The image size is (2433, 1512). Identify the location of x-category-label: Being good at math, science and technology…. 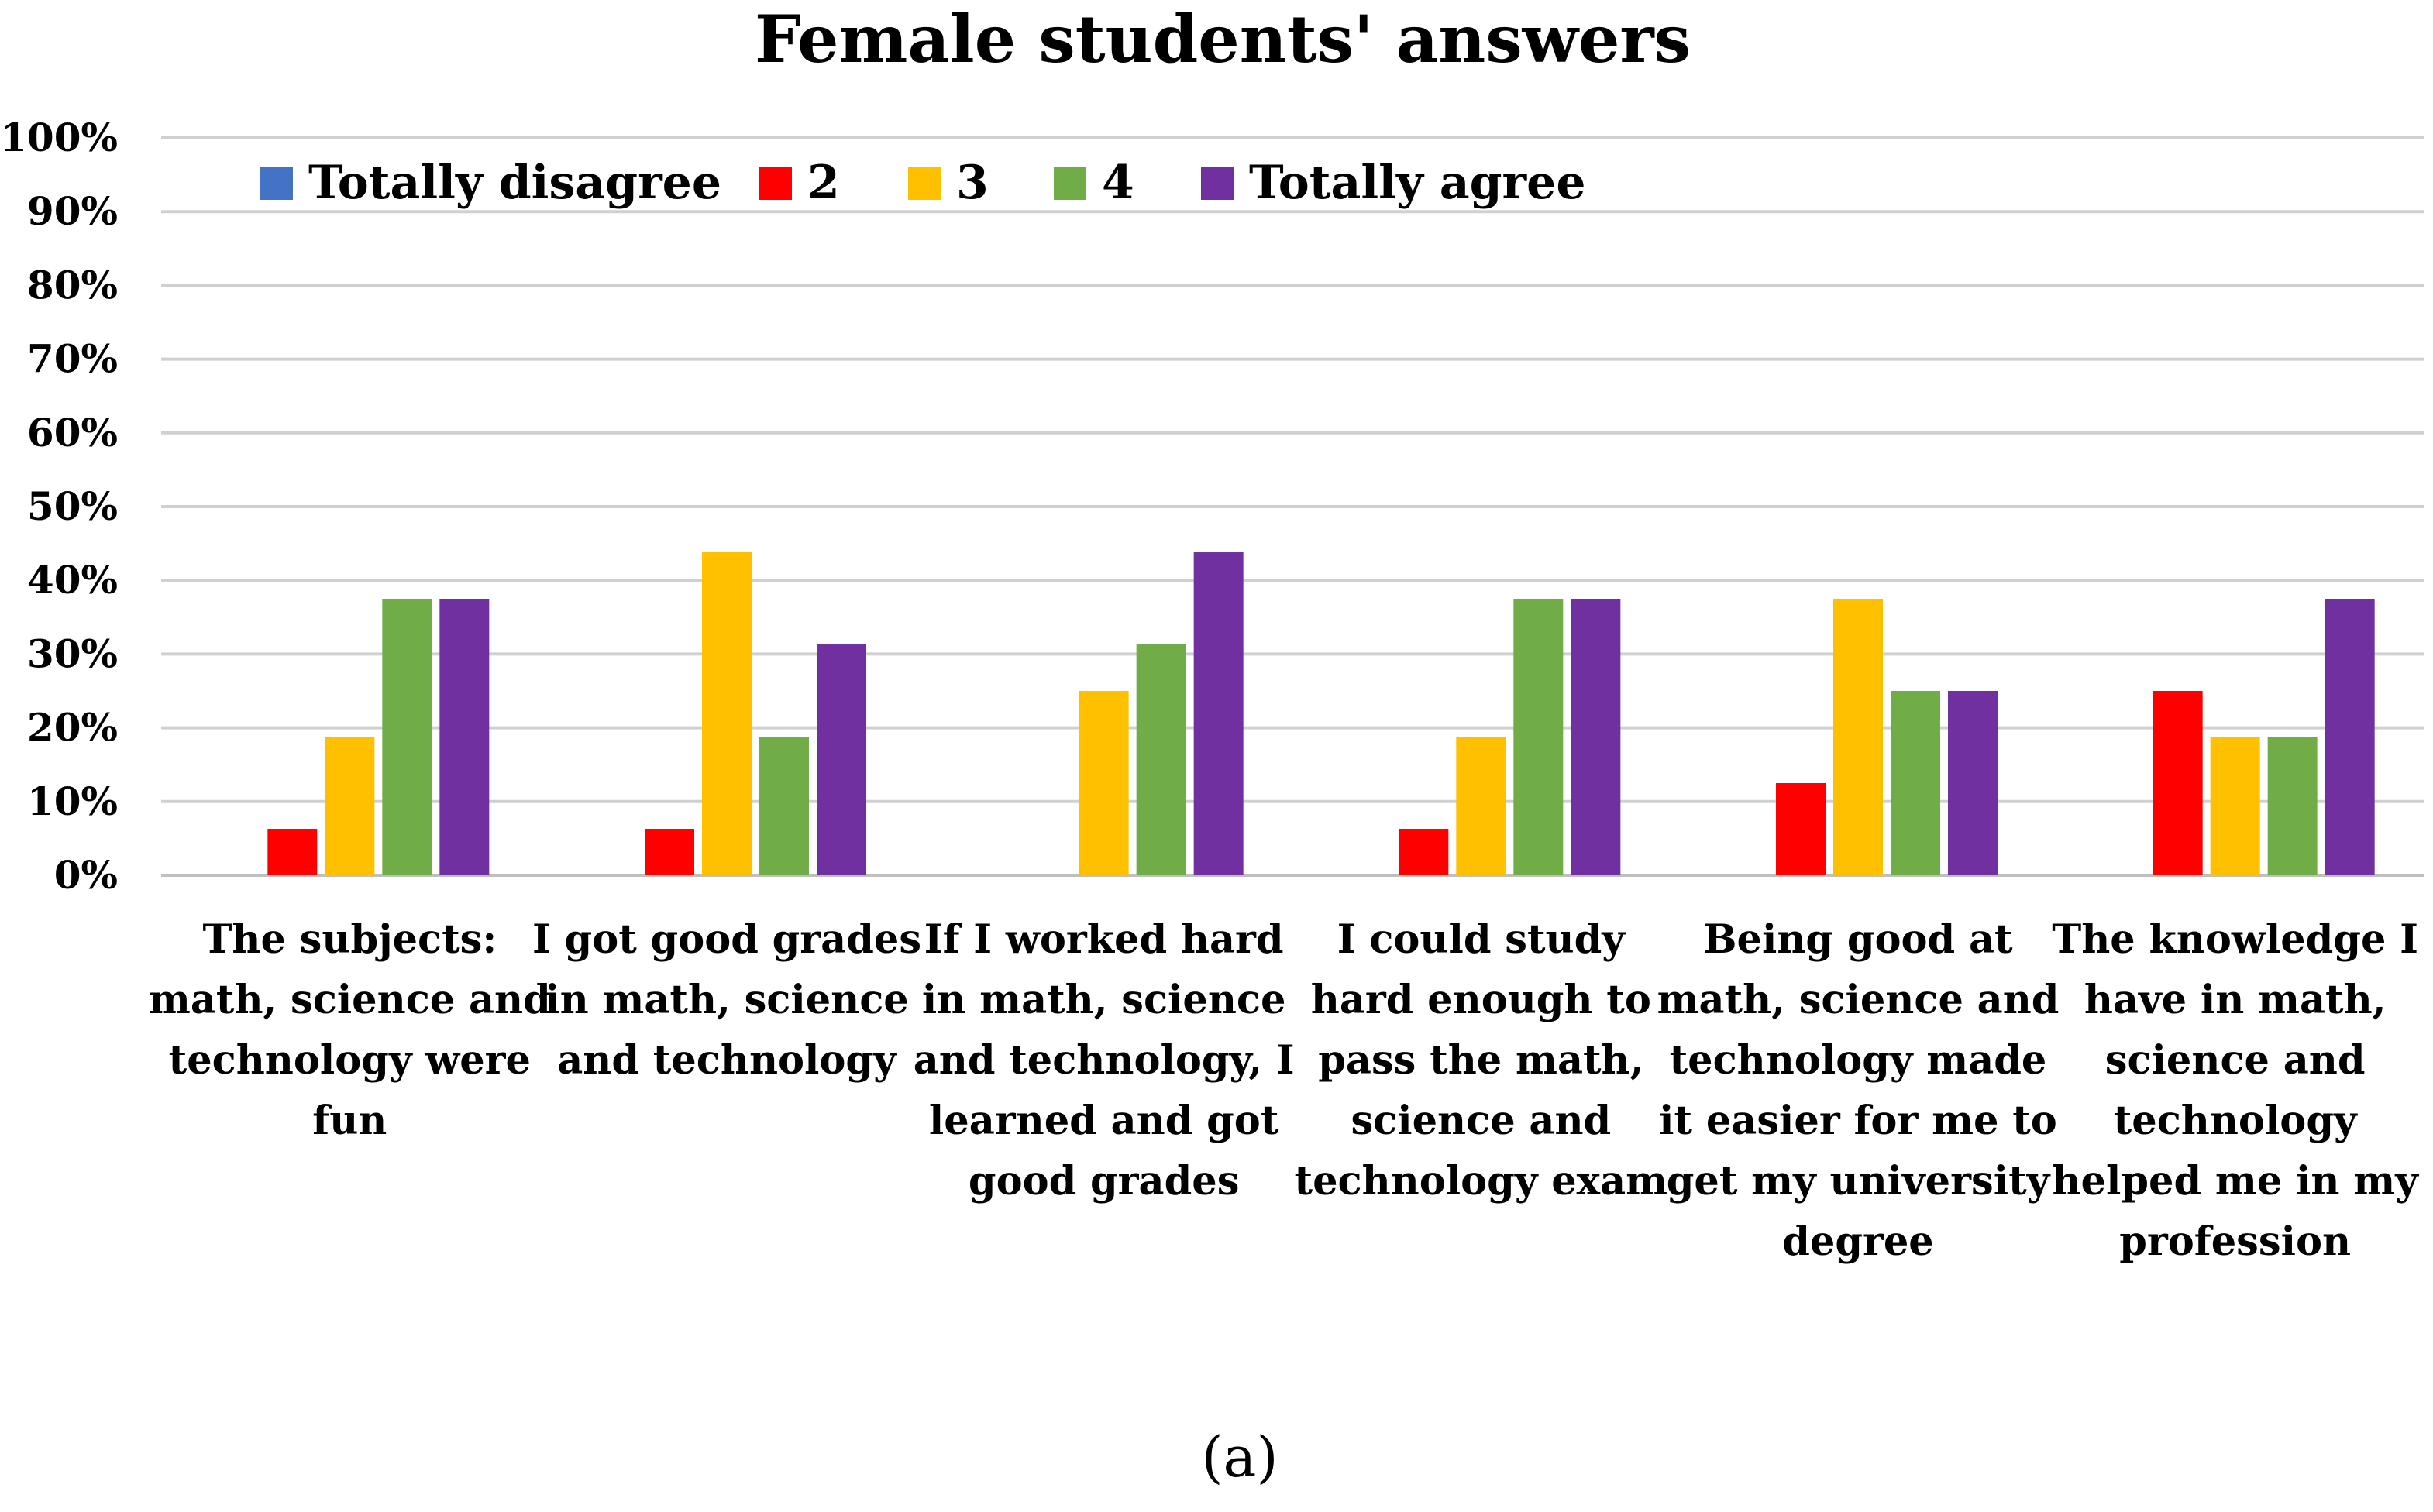
(1859, 1090).